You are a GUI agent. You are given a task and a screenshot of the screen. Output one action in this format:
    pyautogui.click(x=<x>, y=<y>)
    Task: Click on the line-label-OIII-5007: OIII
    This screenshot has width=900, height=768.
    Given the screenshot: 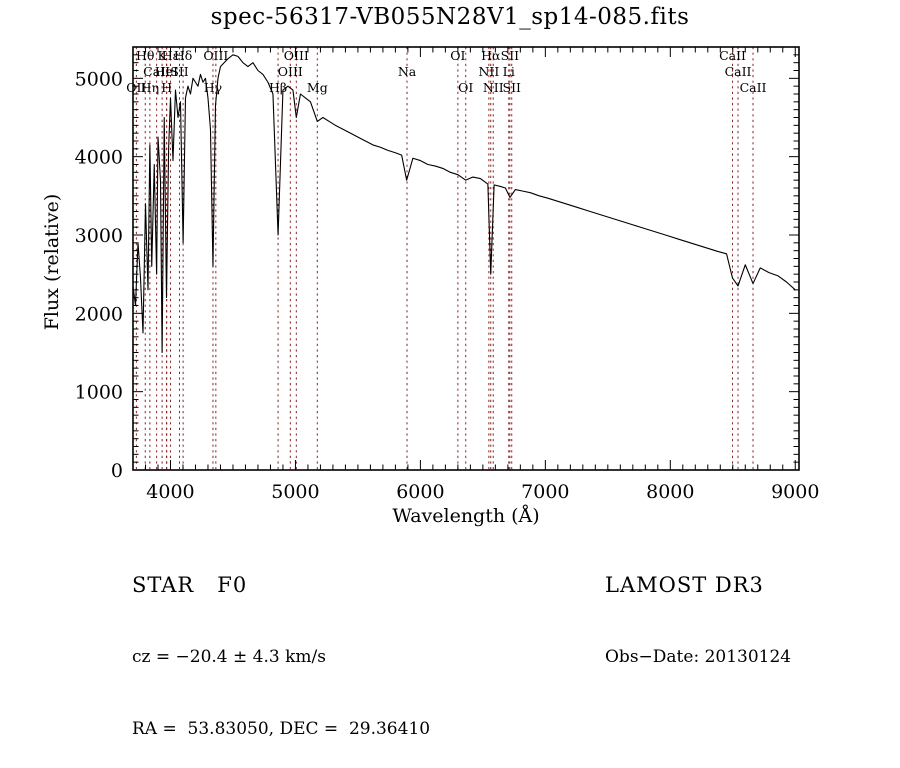 What is the action you would take?
    pyautogui.click(x=296, y=55)
    